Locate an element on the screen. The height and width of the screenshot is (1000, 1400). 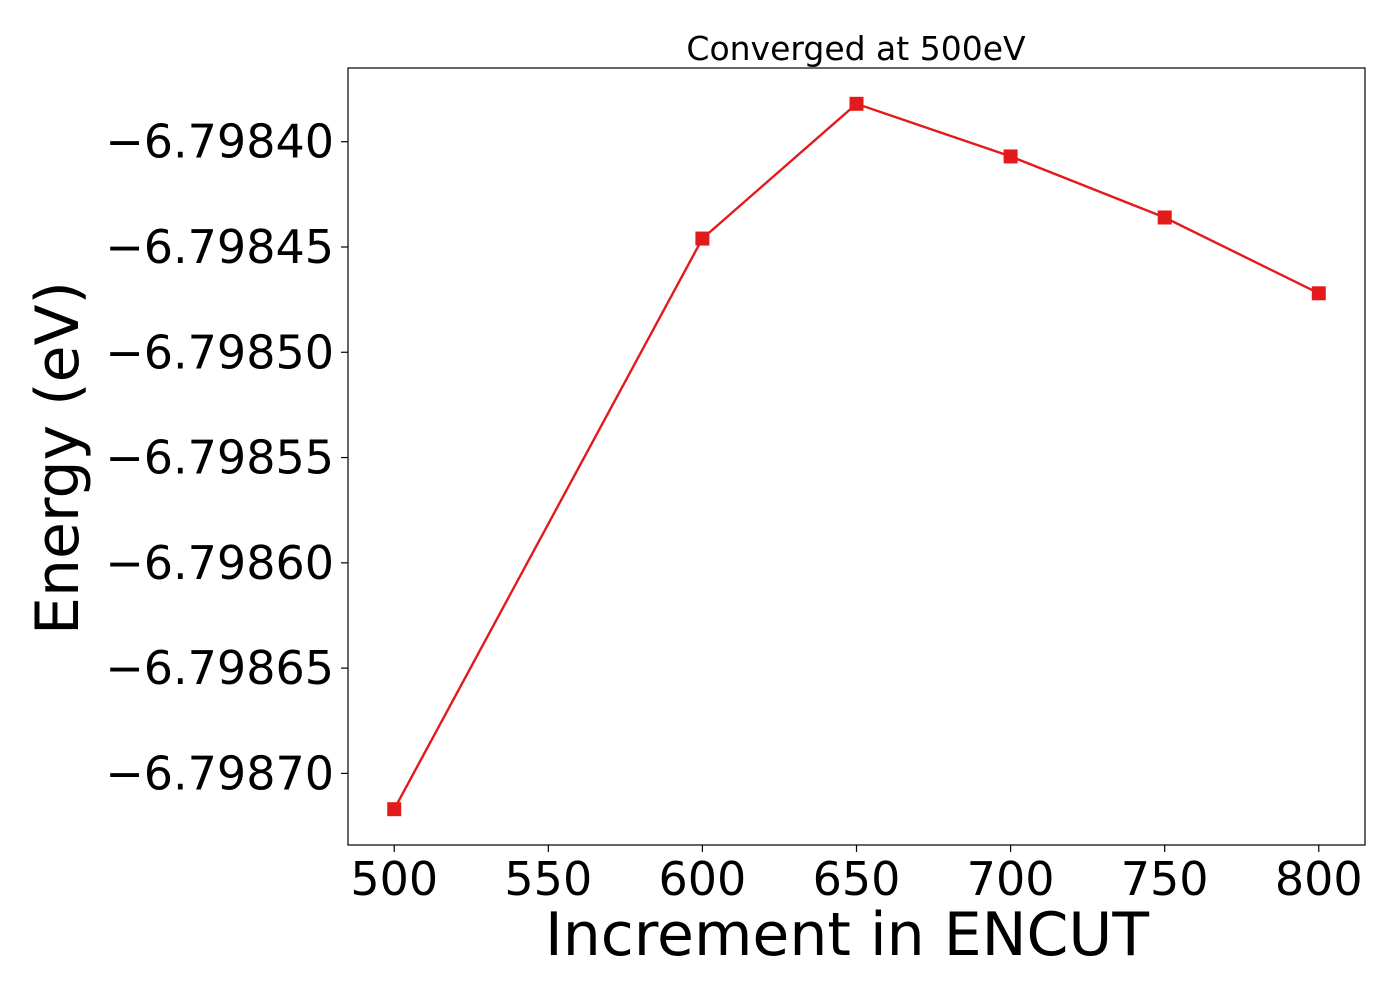
chart-title: Converged at 500eV is located at coordinates (856, 48).